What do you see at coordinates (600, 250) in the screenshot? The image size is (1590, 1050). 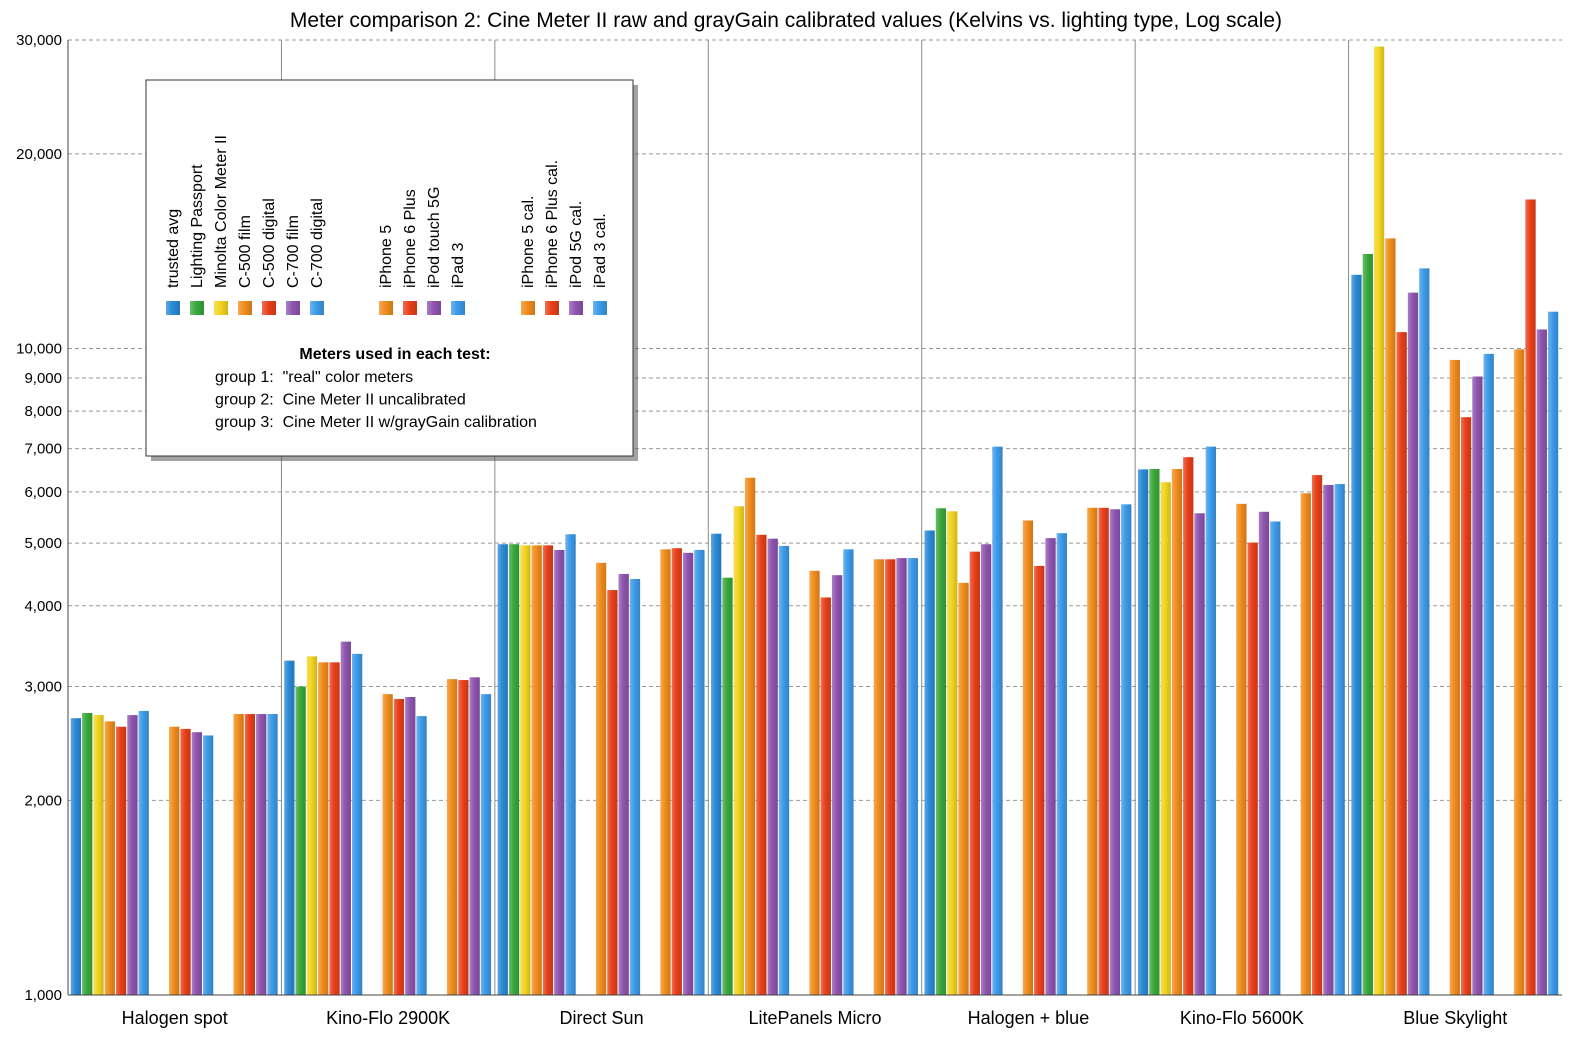 I see `legend-label: iPad 3 cal.` at bounding box center [600, 250].